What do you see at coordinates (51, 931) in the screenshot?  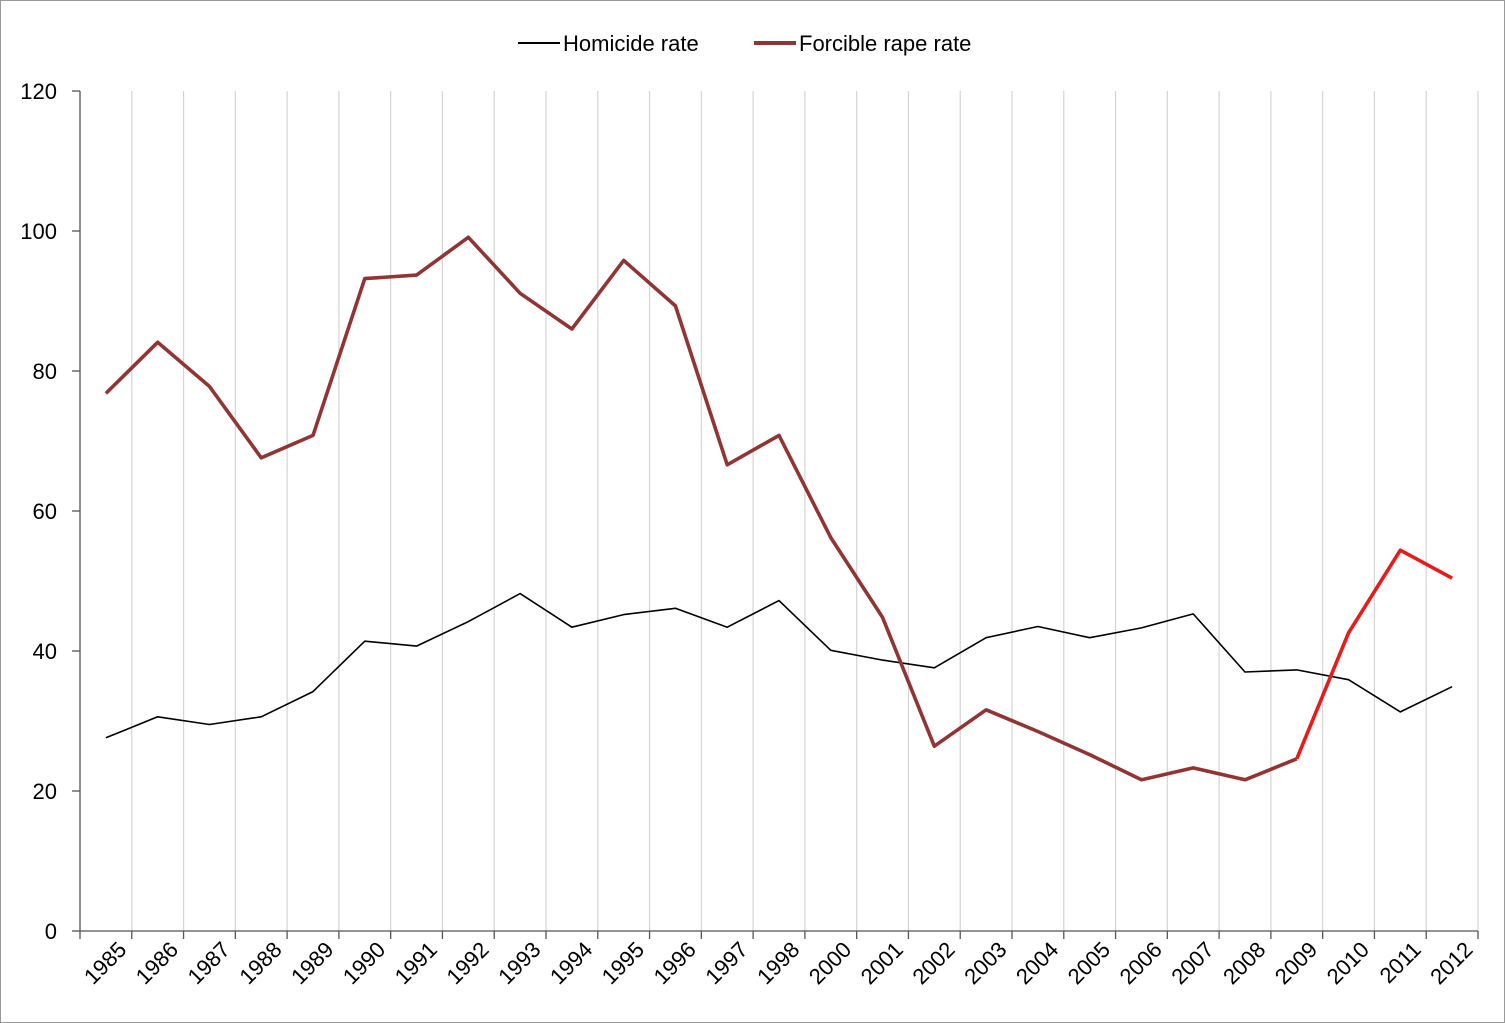 I see `y-tick-label: 0` at bounding box center [51, 931].